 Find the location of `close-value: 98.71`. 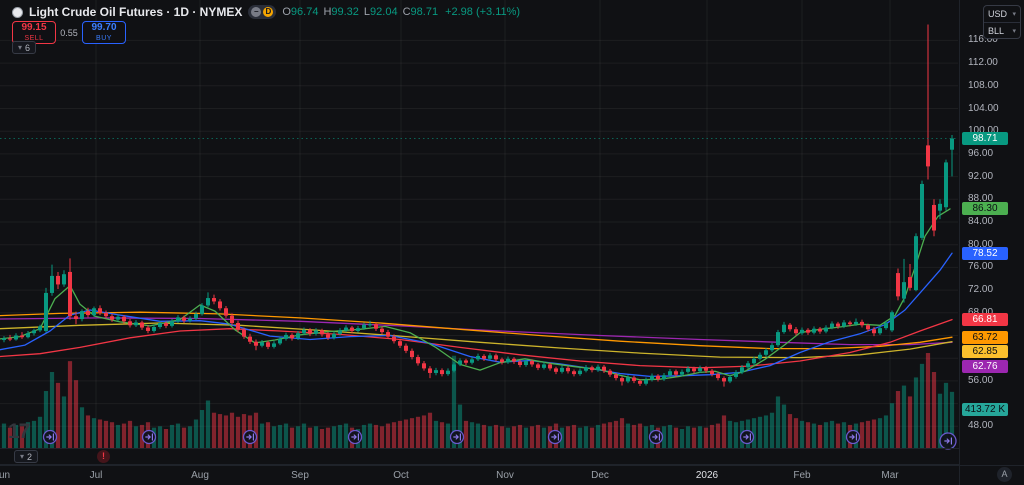

close-value: 98.71 is located at coordinates (424, 12).